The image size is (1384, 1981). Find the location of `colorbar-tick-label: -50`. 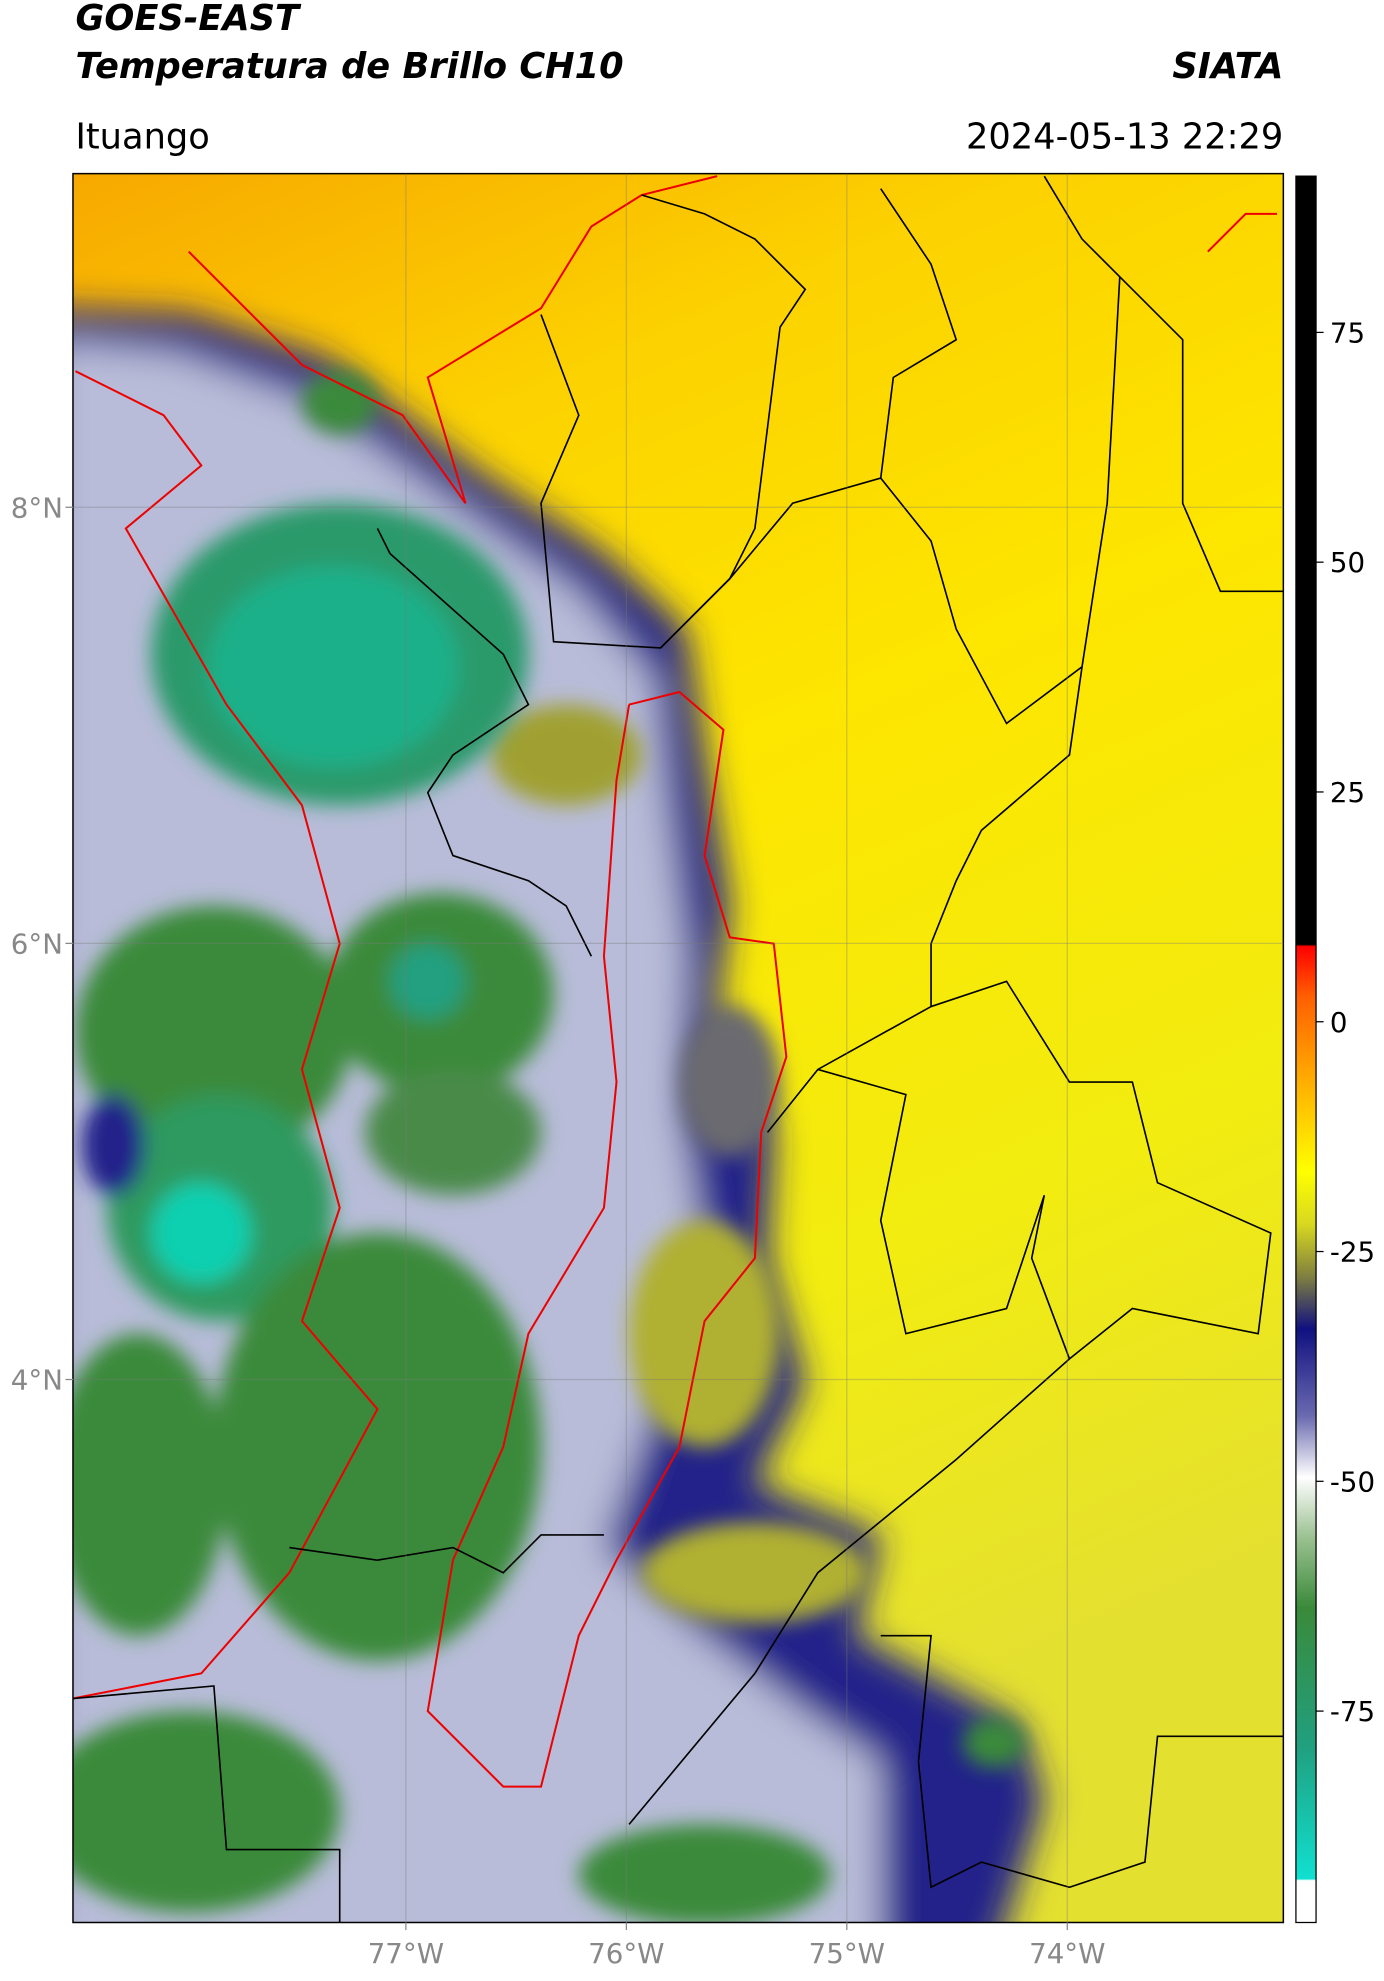

colorbar-tick-label: -50 is located at coordinates (1352, 1481).